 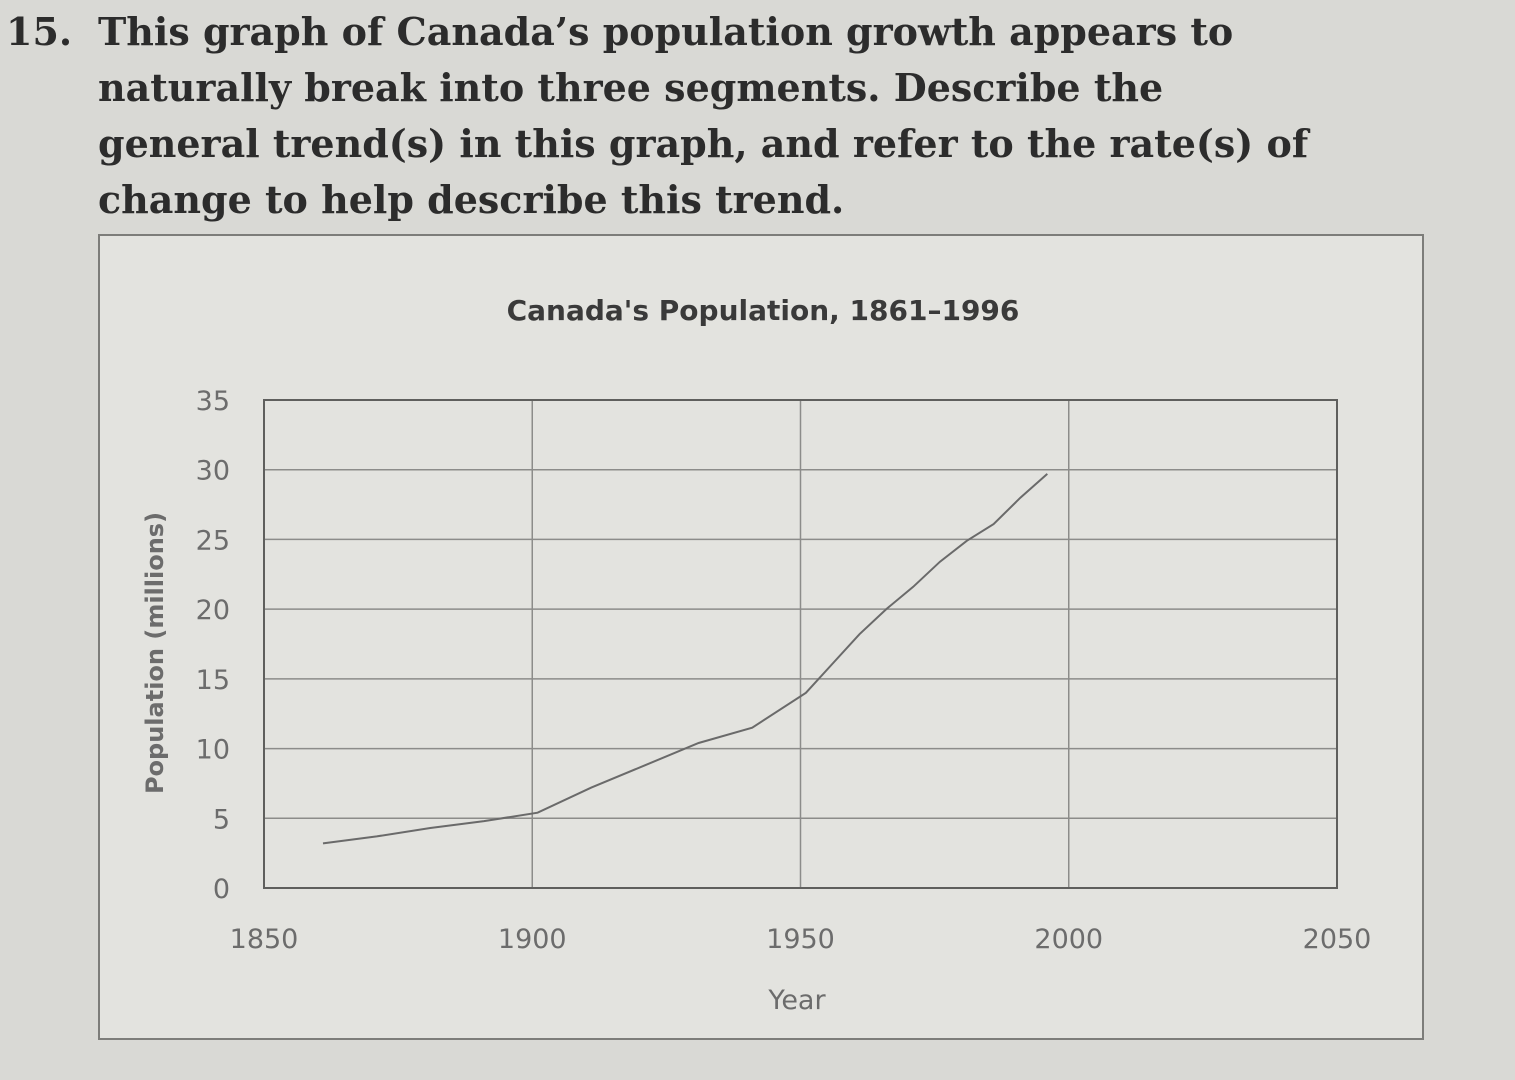 I want to click on x-tick-label: 1900, so click(x=532, y=939).